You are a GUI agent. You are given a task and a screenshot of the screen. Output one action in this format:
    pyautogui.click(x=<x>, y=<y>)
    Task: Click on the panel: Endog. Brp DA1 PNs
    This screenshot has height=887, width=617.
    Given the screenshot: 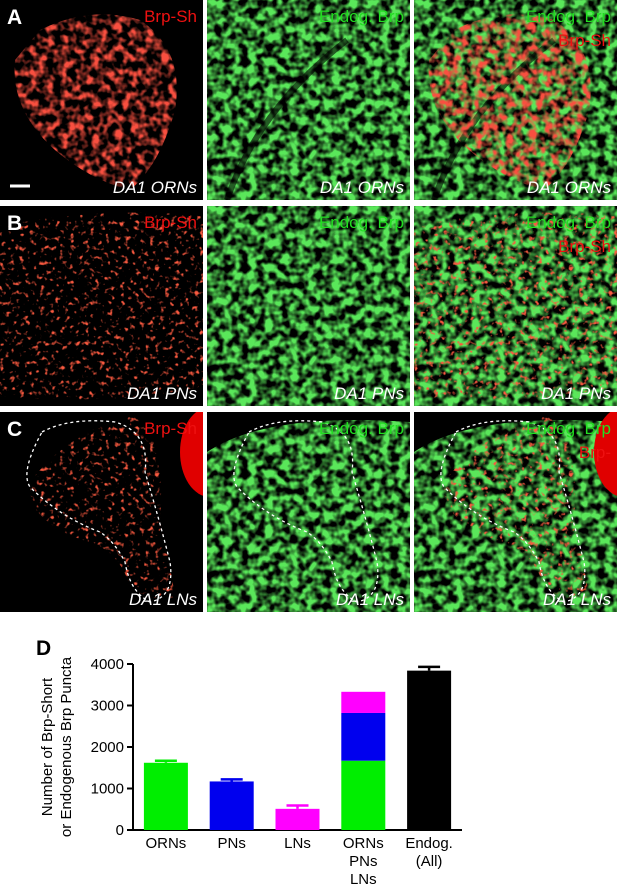 What is the action you would take?
    pyautogui.click(x=308, y=306)
    